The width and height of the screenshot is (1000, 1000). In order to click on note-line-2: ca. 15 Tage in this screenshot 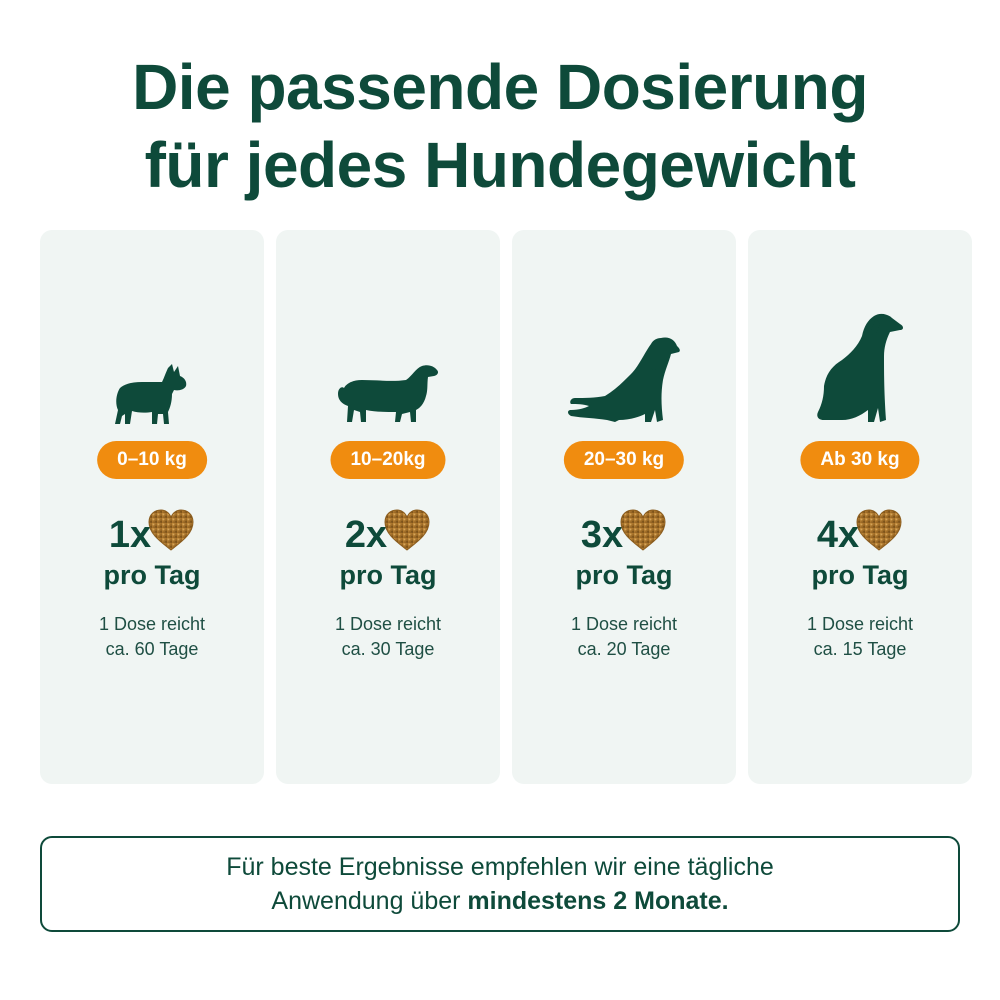, I will do `click(860, 649)`.